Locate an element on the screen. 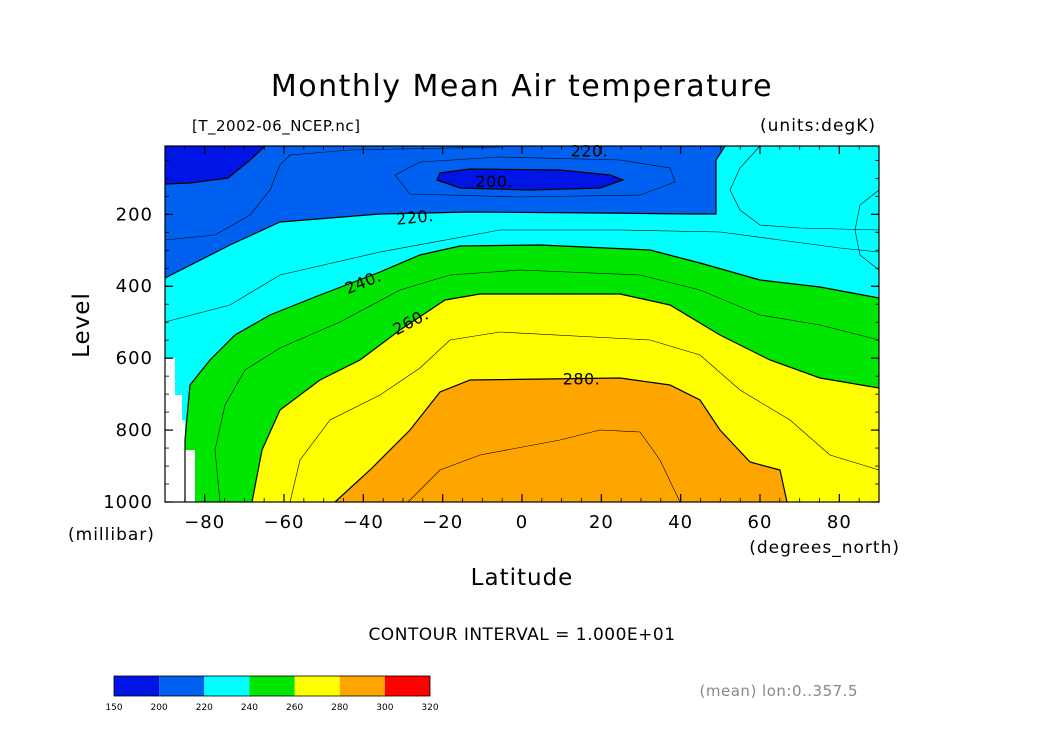  colorbar-label: 220 is located at coordinates (204, 708).